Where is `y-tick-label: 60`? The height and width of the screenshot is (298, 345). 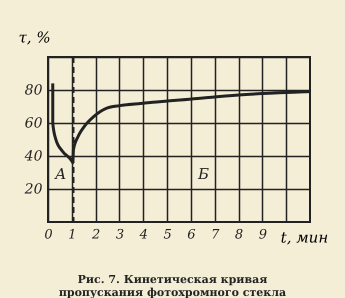 y-tick-label: 60 is located at coordinates (33, 124).